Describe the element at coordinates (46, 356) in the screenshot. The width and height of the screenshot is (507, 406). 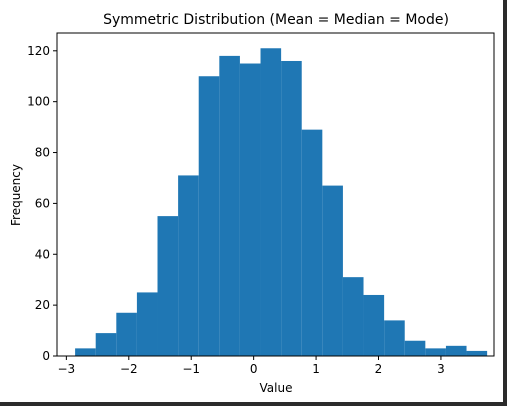
I see `y-tick-label: 0` at that location.